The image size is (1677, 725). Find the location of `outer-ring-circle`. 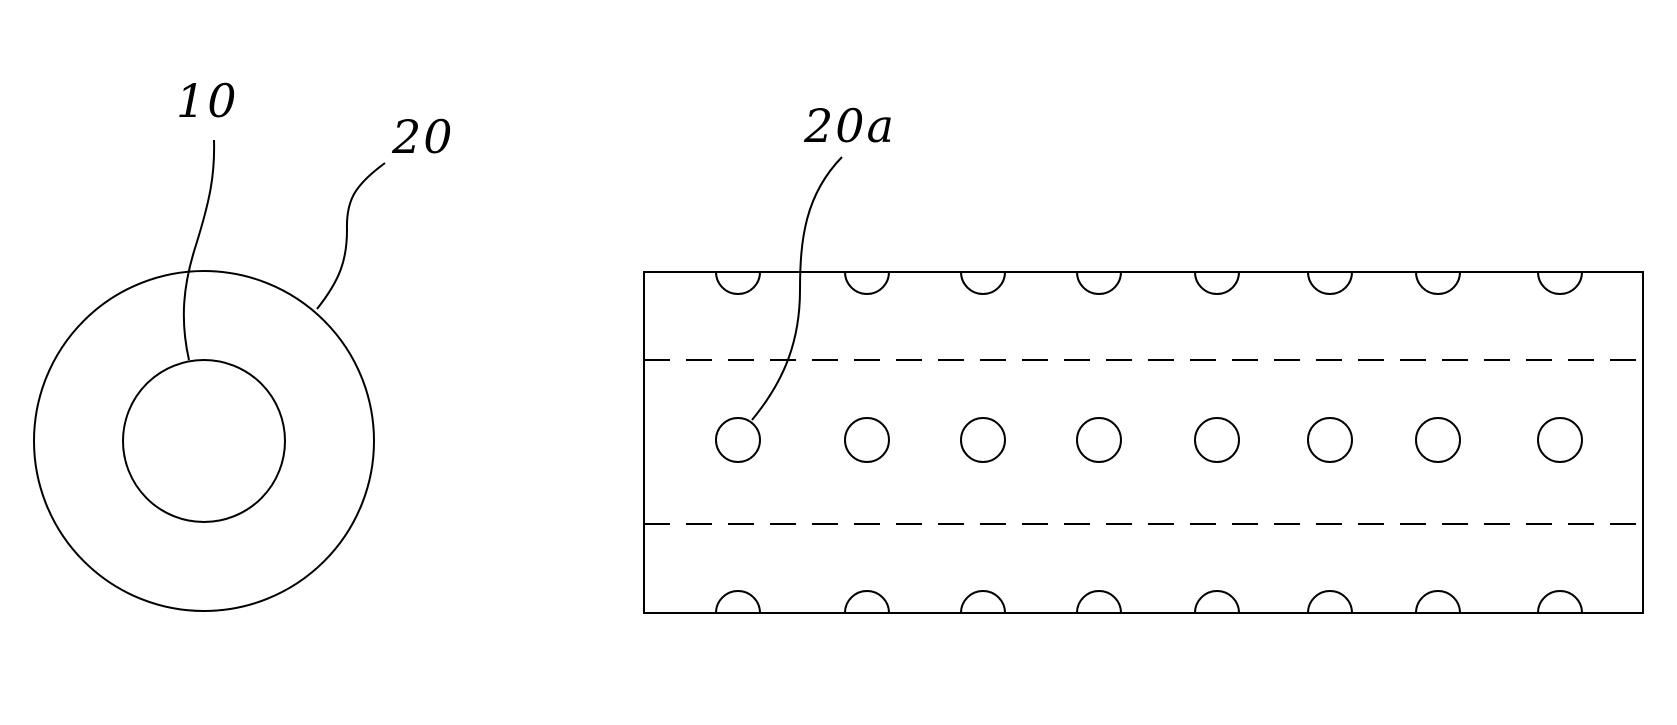

outer-ring-circle is located at coordinates (204, 441).